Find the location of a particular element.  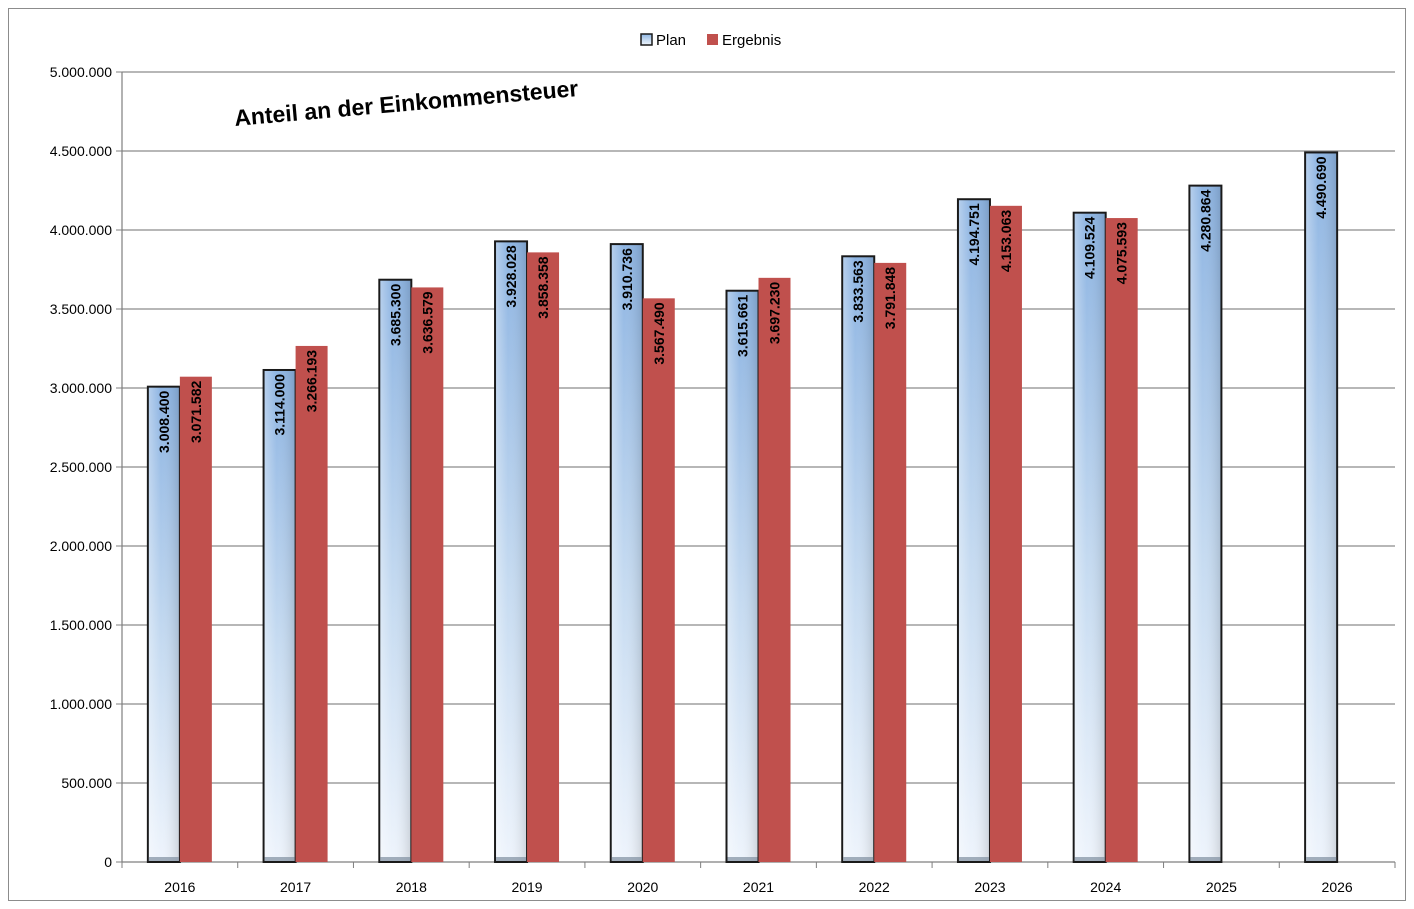

data-label-plan: 3.910.736 is located at coordinates (627, 279).